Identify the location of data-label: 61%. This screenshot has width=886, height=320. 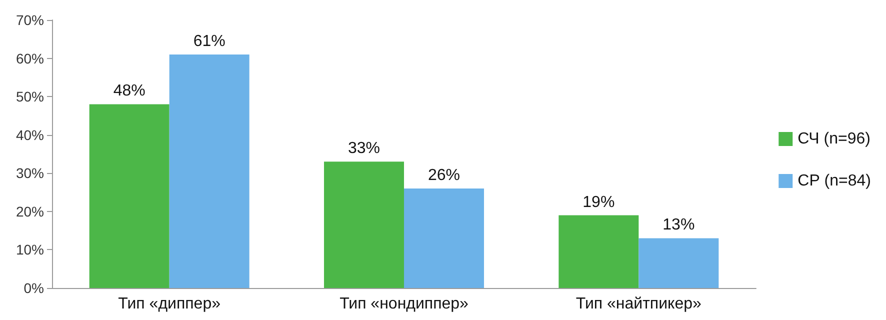
(209, 41).